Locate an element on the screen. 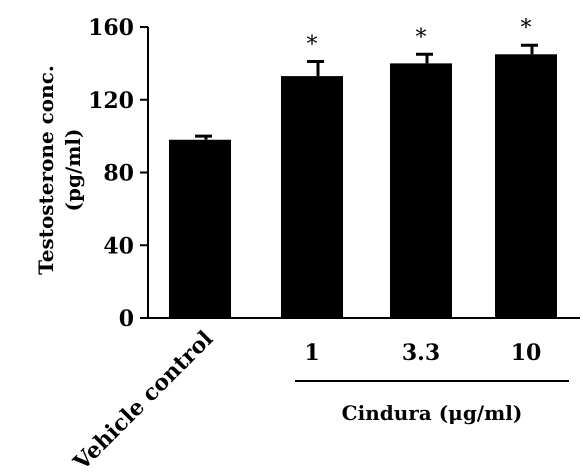 The width and height of the screenshot is (583, 472). y-axis-title: Testosterone conc. (pg/ml) is located at coordinates (59, 170).